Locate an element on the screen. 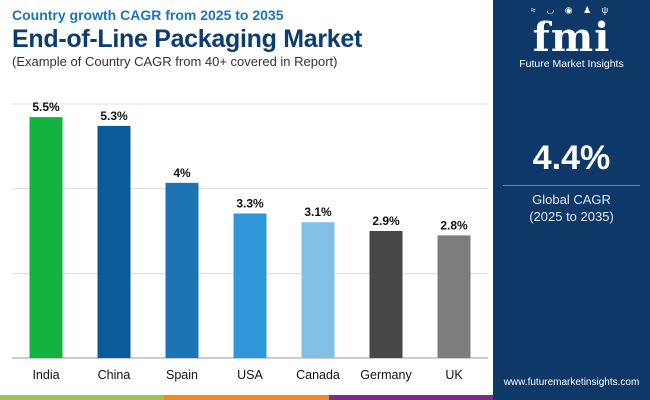  x-tick-labels: India China Spain USA Canada Germany UK is located at coordinates (247, 375).